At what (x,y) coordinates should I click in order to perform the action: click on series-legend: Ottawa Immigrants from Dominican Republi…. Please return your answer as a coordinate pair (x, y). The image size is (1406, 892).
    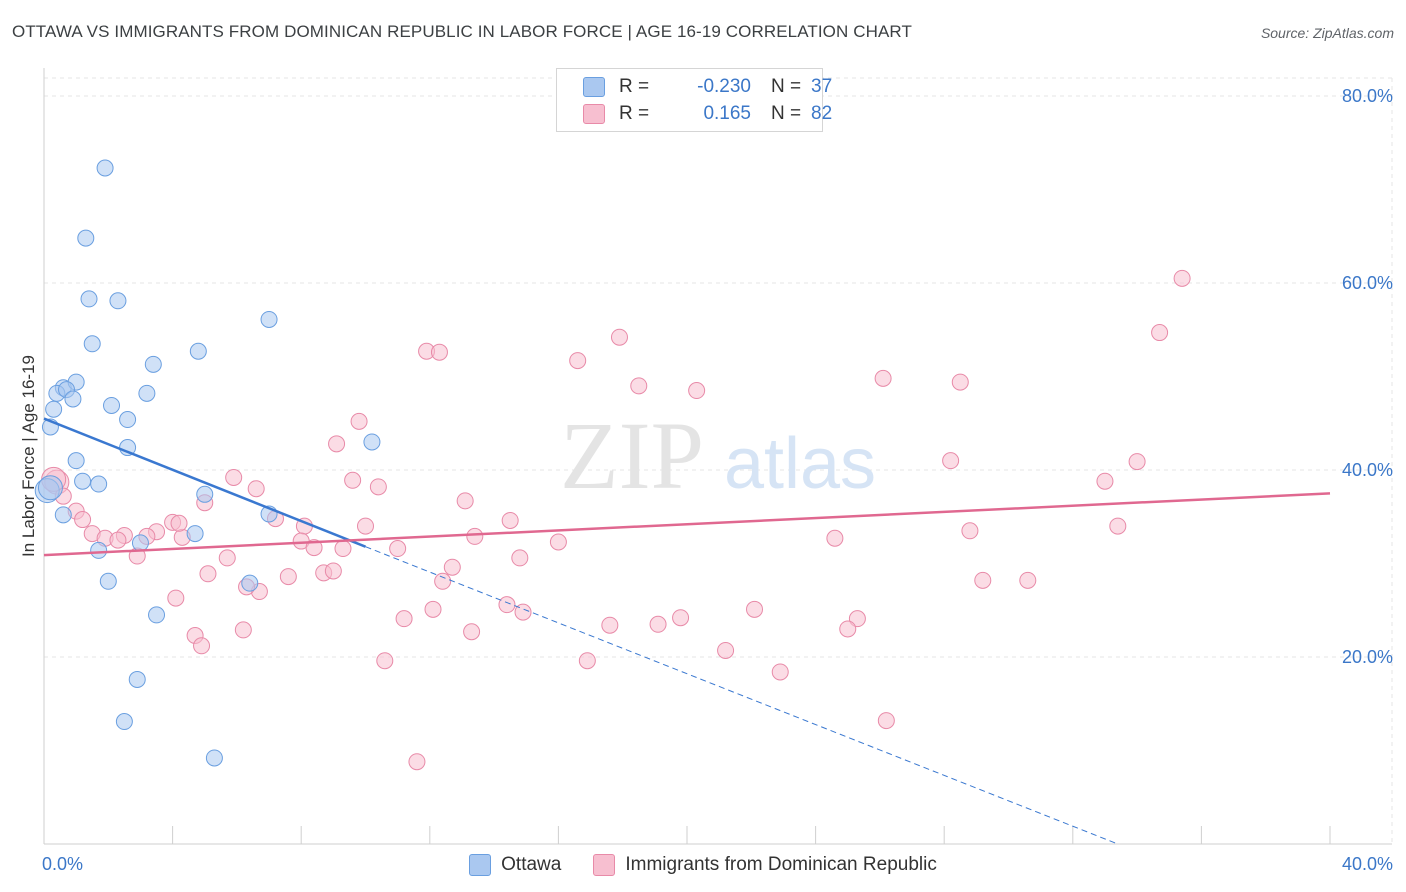
    Looking at the image, I should click on (703, 865).